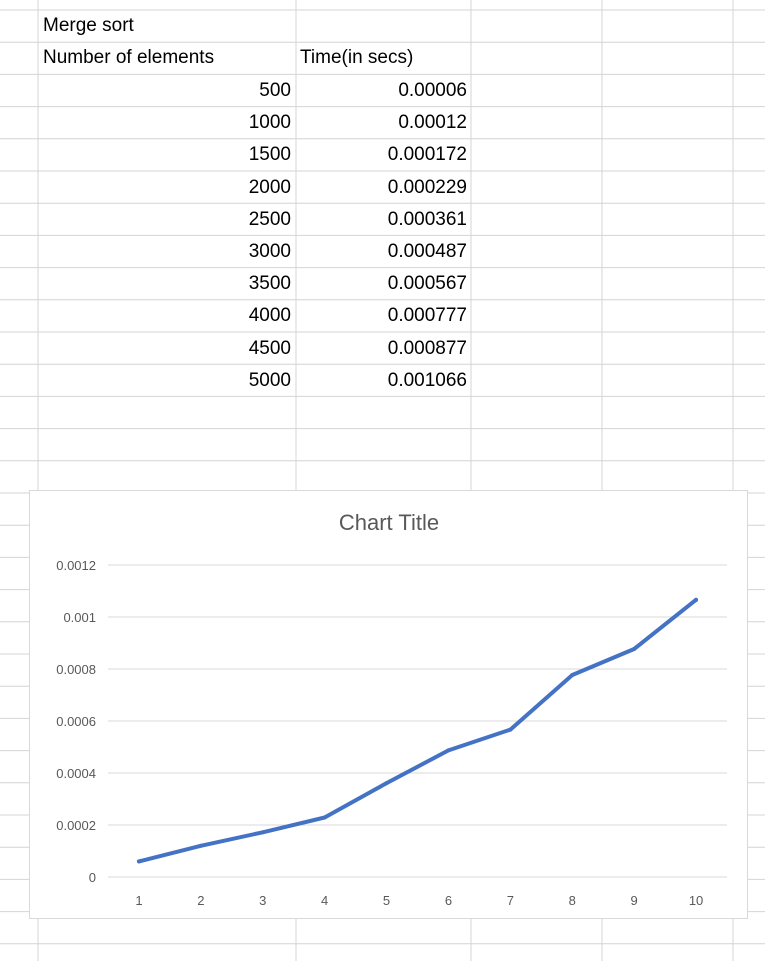  What do you see at coordinates (432, 90) in the screenshot?
I see `cell-time: 0.00006` at bounding box center [432, 90].